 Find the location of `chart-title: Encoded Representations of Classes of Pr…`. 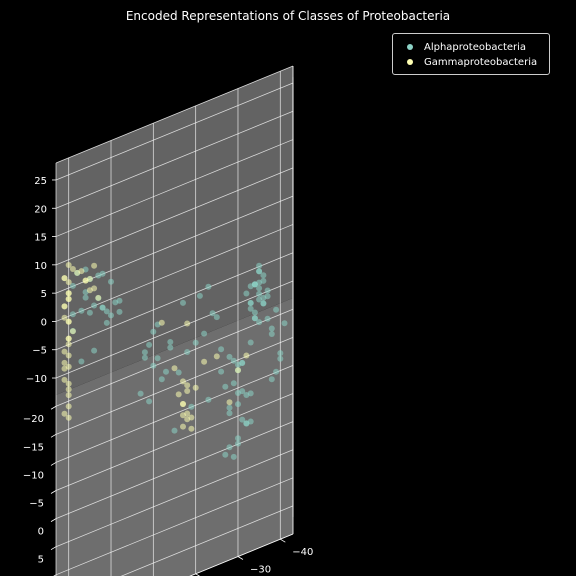

chart-title: Encoded Representations of Classes of Pr… is located at coordinates (288, 16).